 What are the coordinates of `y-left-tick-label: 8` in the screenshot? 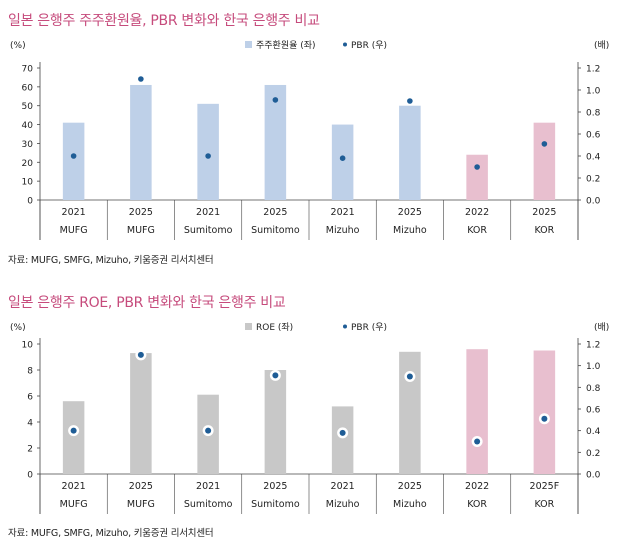 It's located at (30, 372).